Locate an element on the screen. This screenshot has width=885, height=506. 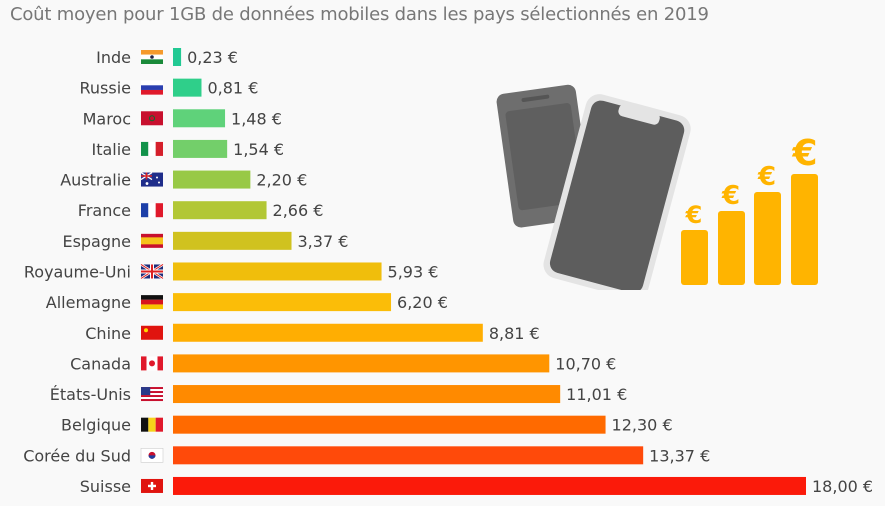
flag-us-icon is located at coordinates (152, 394).